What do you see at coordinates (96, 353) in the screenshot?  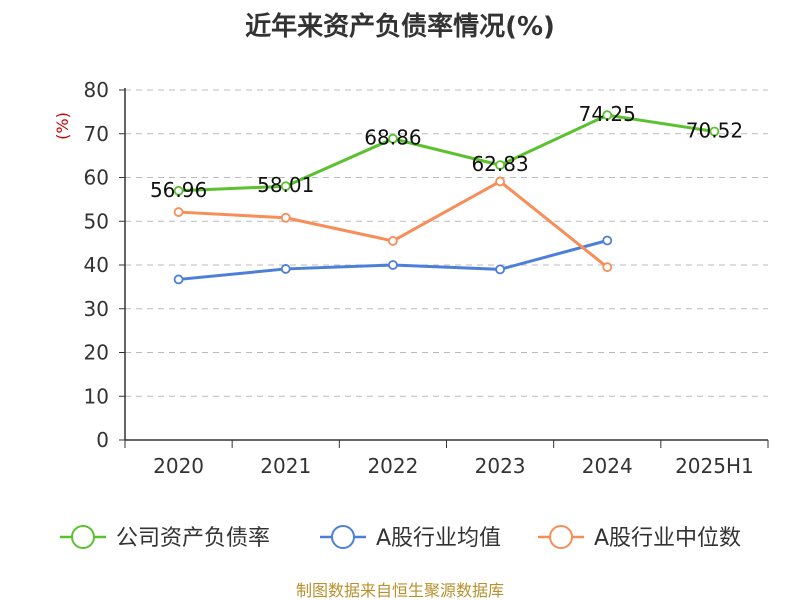 I see `y-tick-label: 20` at bounding box center [96, 353].